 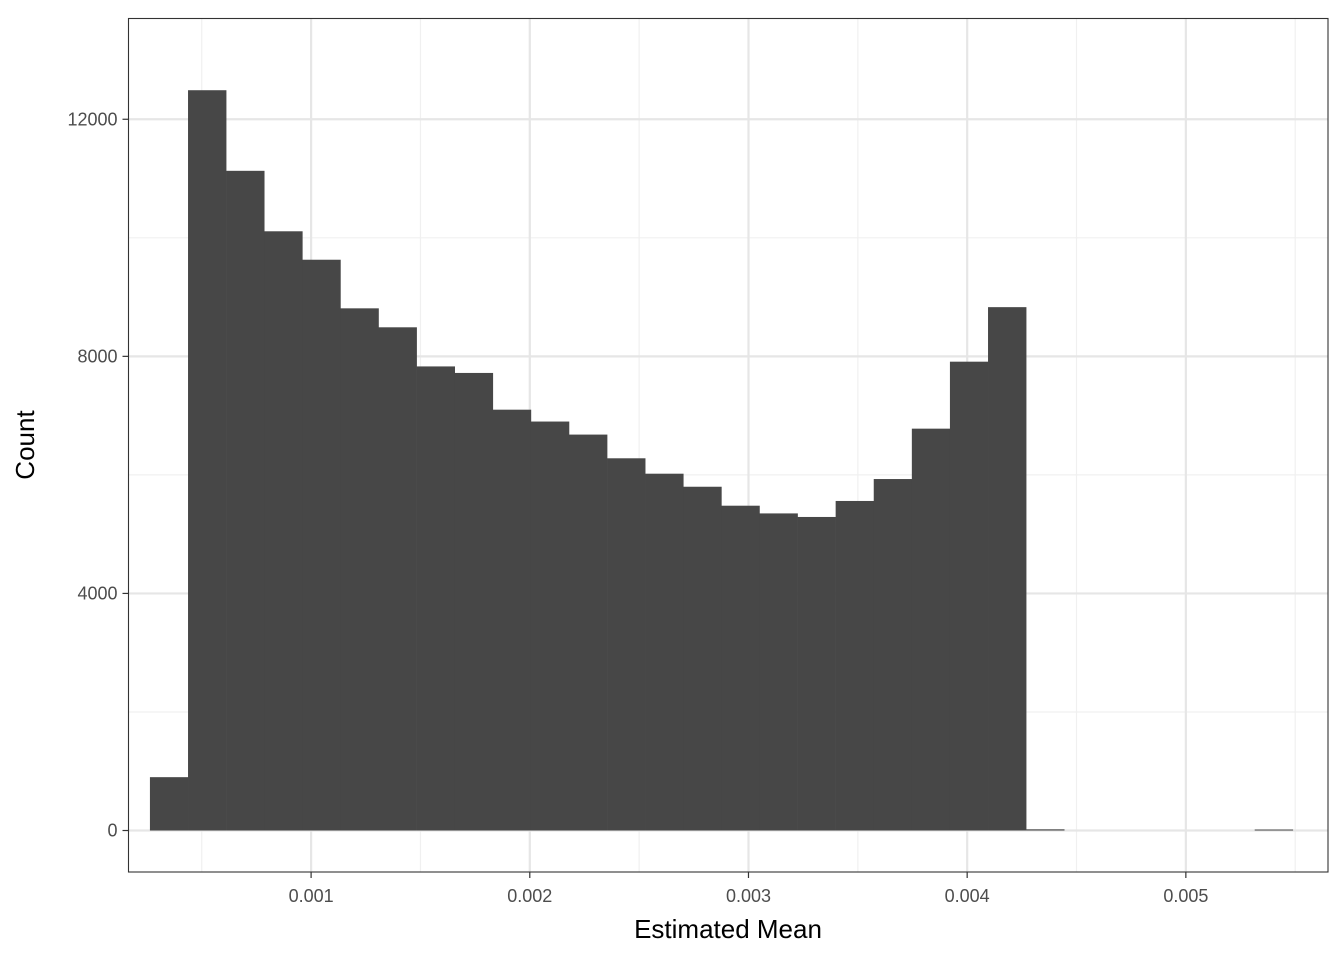 I want to click on x-axis-title: Estimated Mean, so click(x=728, y=929).